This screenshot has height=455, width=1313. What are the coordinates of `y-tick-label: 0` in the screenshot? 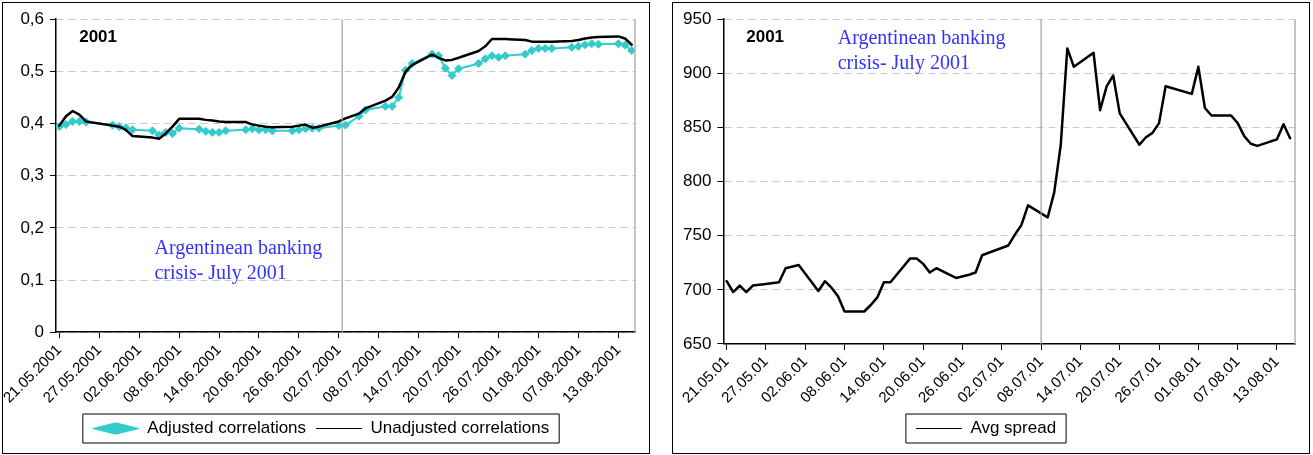 It's located at (39, 331).